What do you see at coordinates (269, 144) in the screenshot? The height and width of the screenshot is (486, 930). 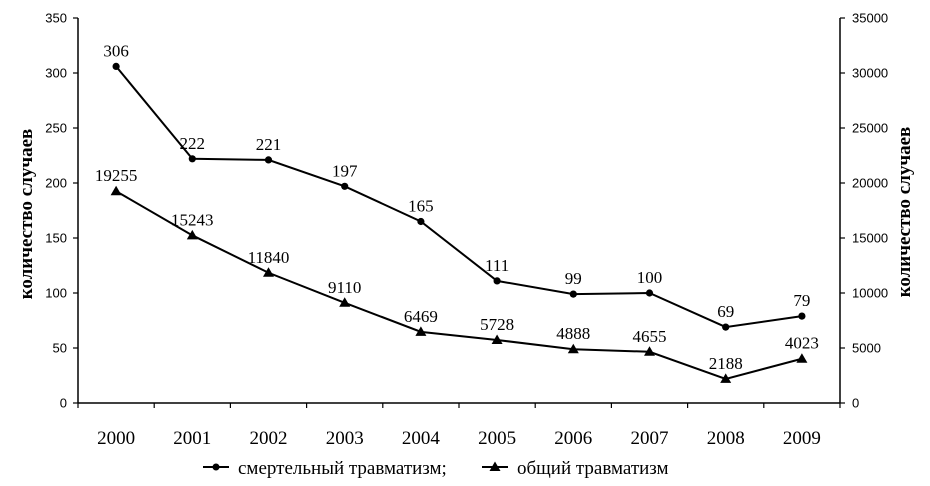 I see `data-label: 221` at bounding box center [269, 144].